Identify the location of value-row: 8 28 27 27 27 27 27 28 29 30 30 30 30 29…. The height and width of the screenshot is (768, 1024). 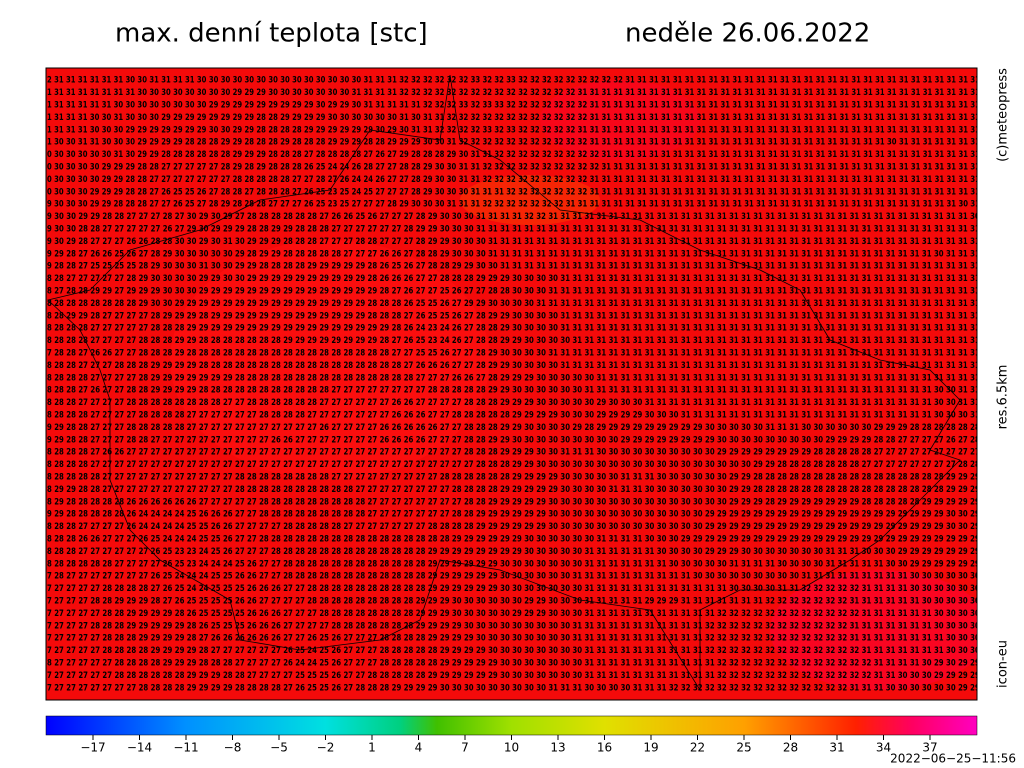
(517, 279).